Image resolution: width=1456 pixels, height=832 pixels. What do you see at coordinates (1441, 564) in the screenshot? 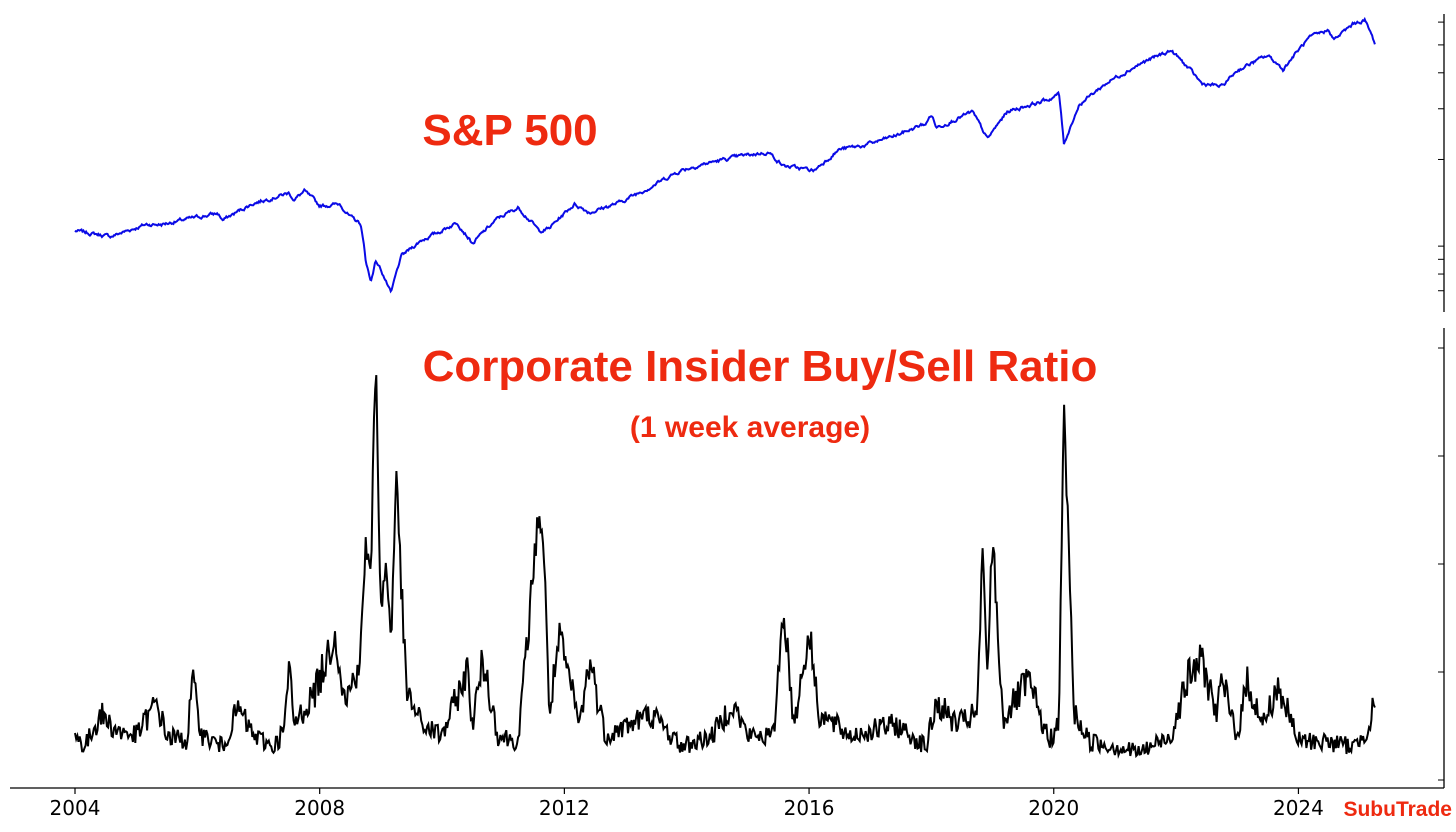
I see `insider-axis-ticks` at bounding box center [1441, 564].